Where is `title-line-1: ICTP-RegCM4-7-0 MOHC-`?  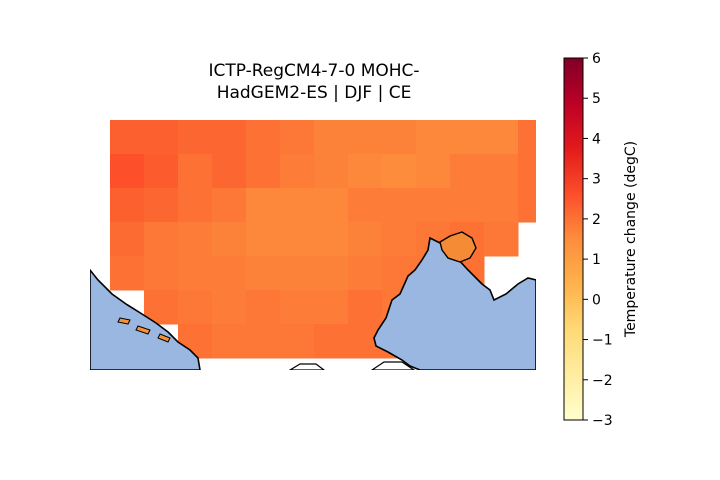 title-line-1: ICTP-RegCM4-7-0 MOHC- is located at coordinates (314, 71).